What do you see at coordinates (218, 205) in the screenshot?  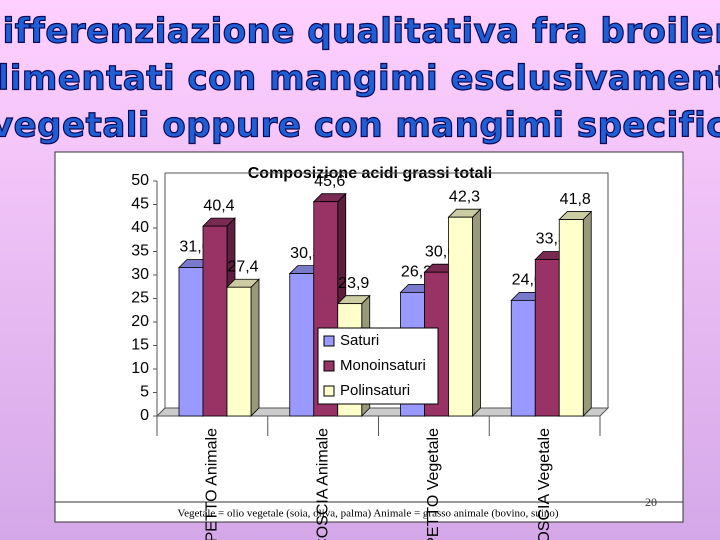 I see `value-label: 40,4` at bounding box center [218, 205].